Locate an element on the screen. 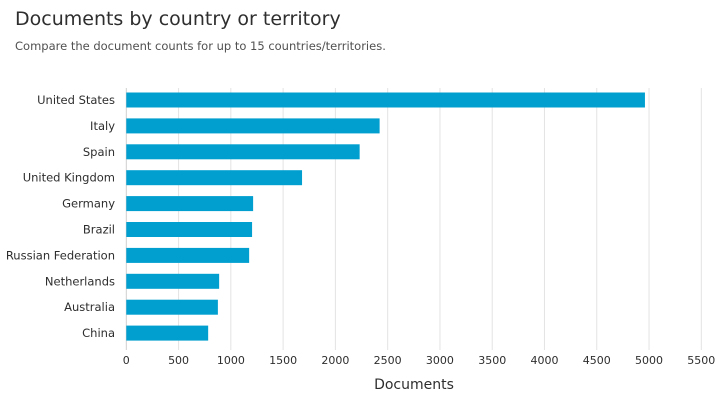  page-title: Documents by country or territory is located at coordinates (178, 19).